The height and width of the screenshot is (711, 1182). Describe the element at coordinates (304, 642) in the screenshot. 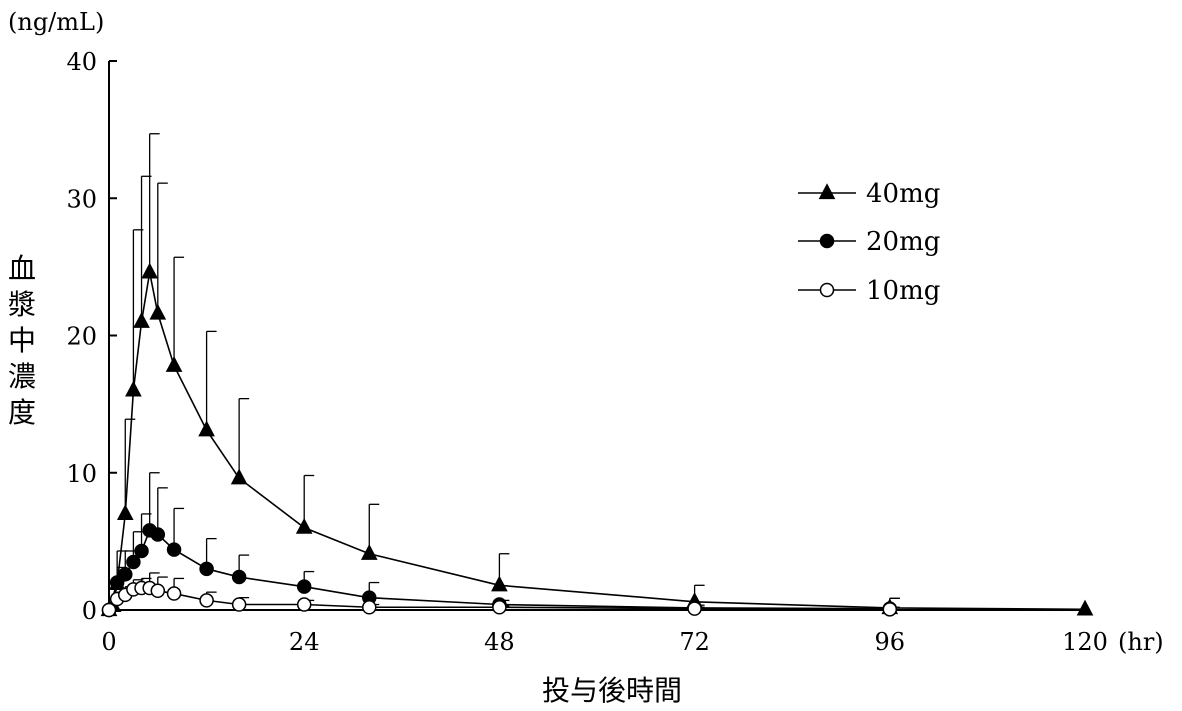

I see `x-tick-label: 24` at that location.